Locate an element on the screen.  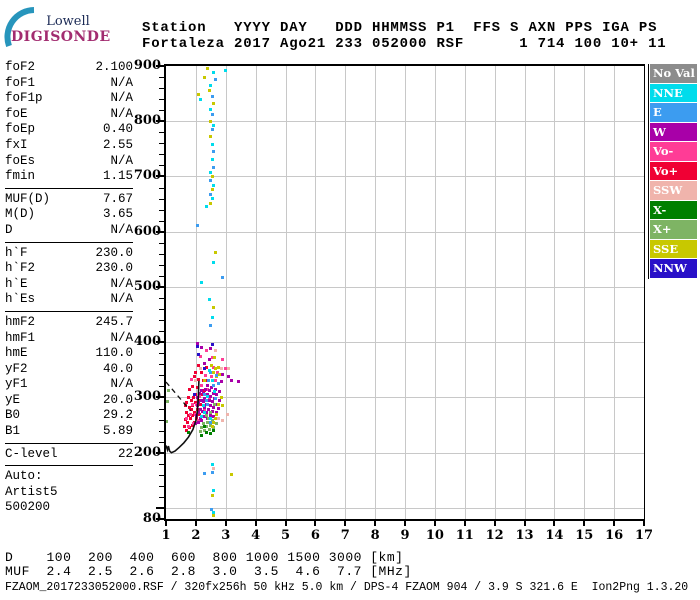
param-label: hmF1 is located at coordinates (20, 337).